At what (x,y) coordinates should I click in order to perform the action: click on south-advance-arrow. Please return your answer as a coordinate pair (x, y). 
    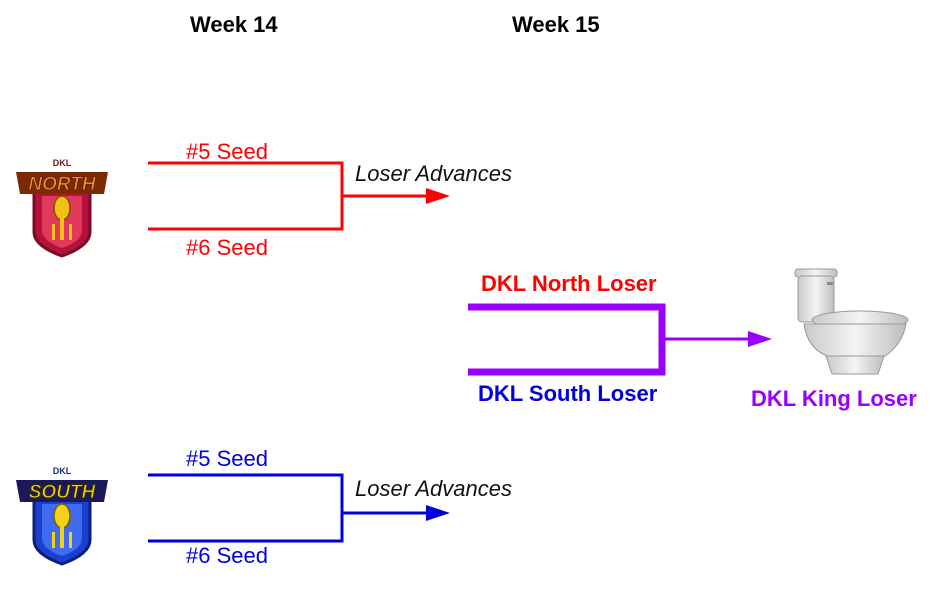
    Looking at the image, I should click on (438, 513).